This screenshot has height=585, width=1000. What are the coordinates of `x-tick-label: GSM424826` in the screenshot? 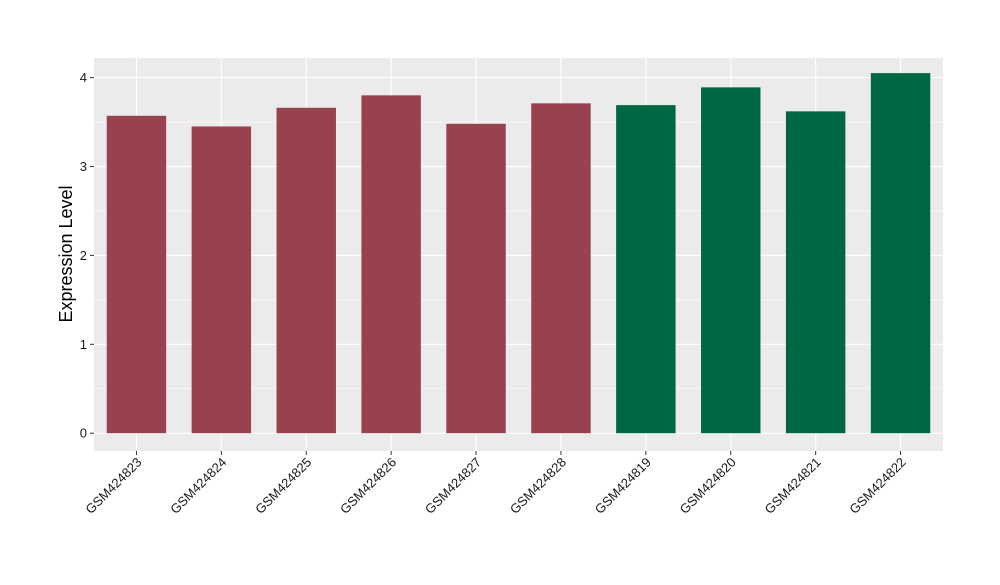 It's located at (368, 486).